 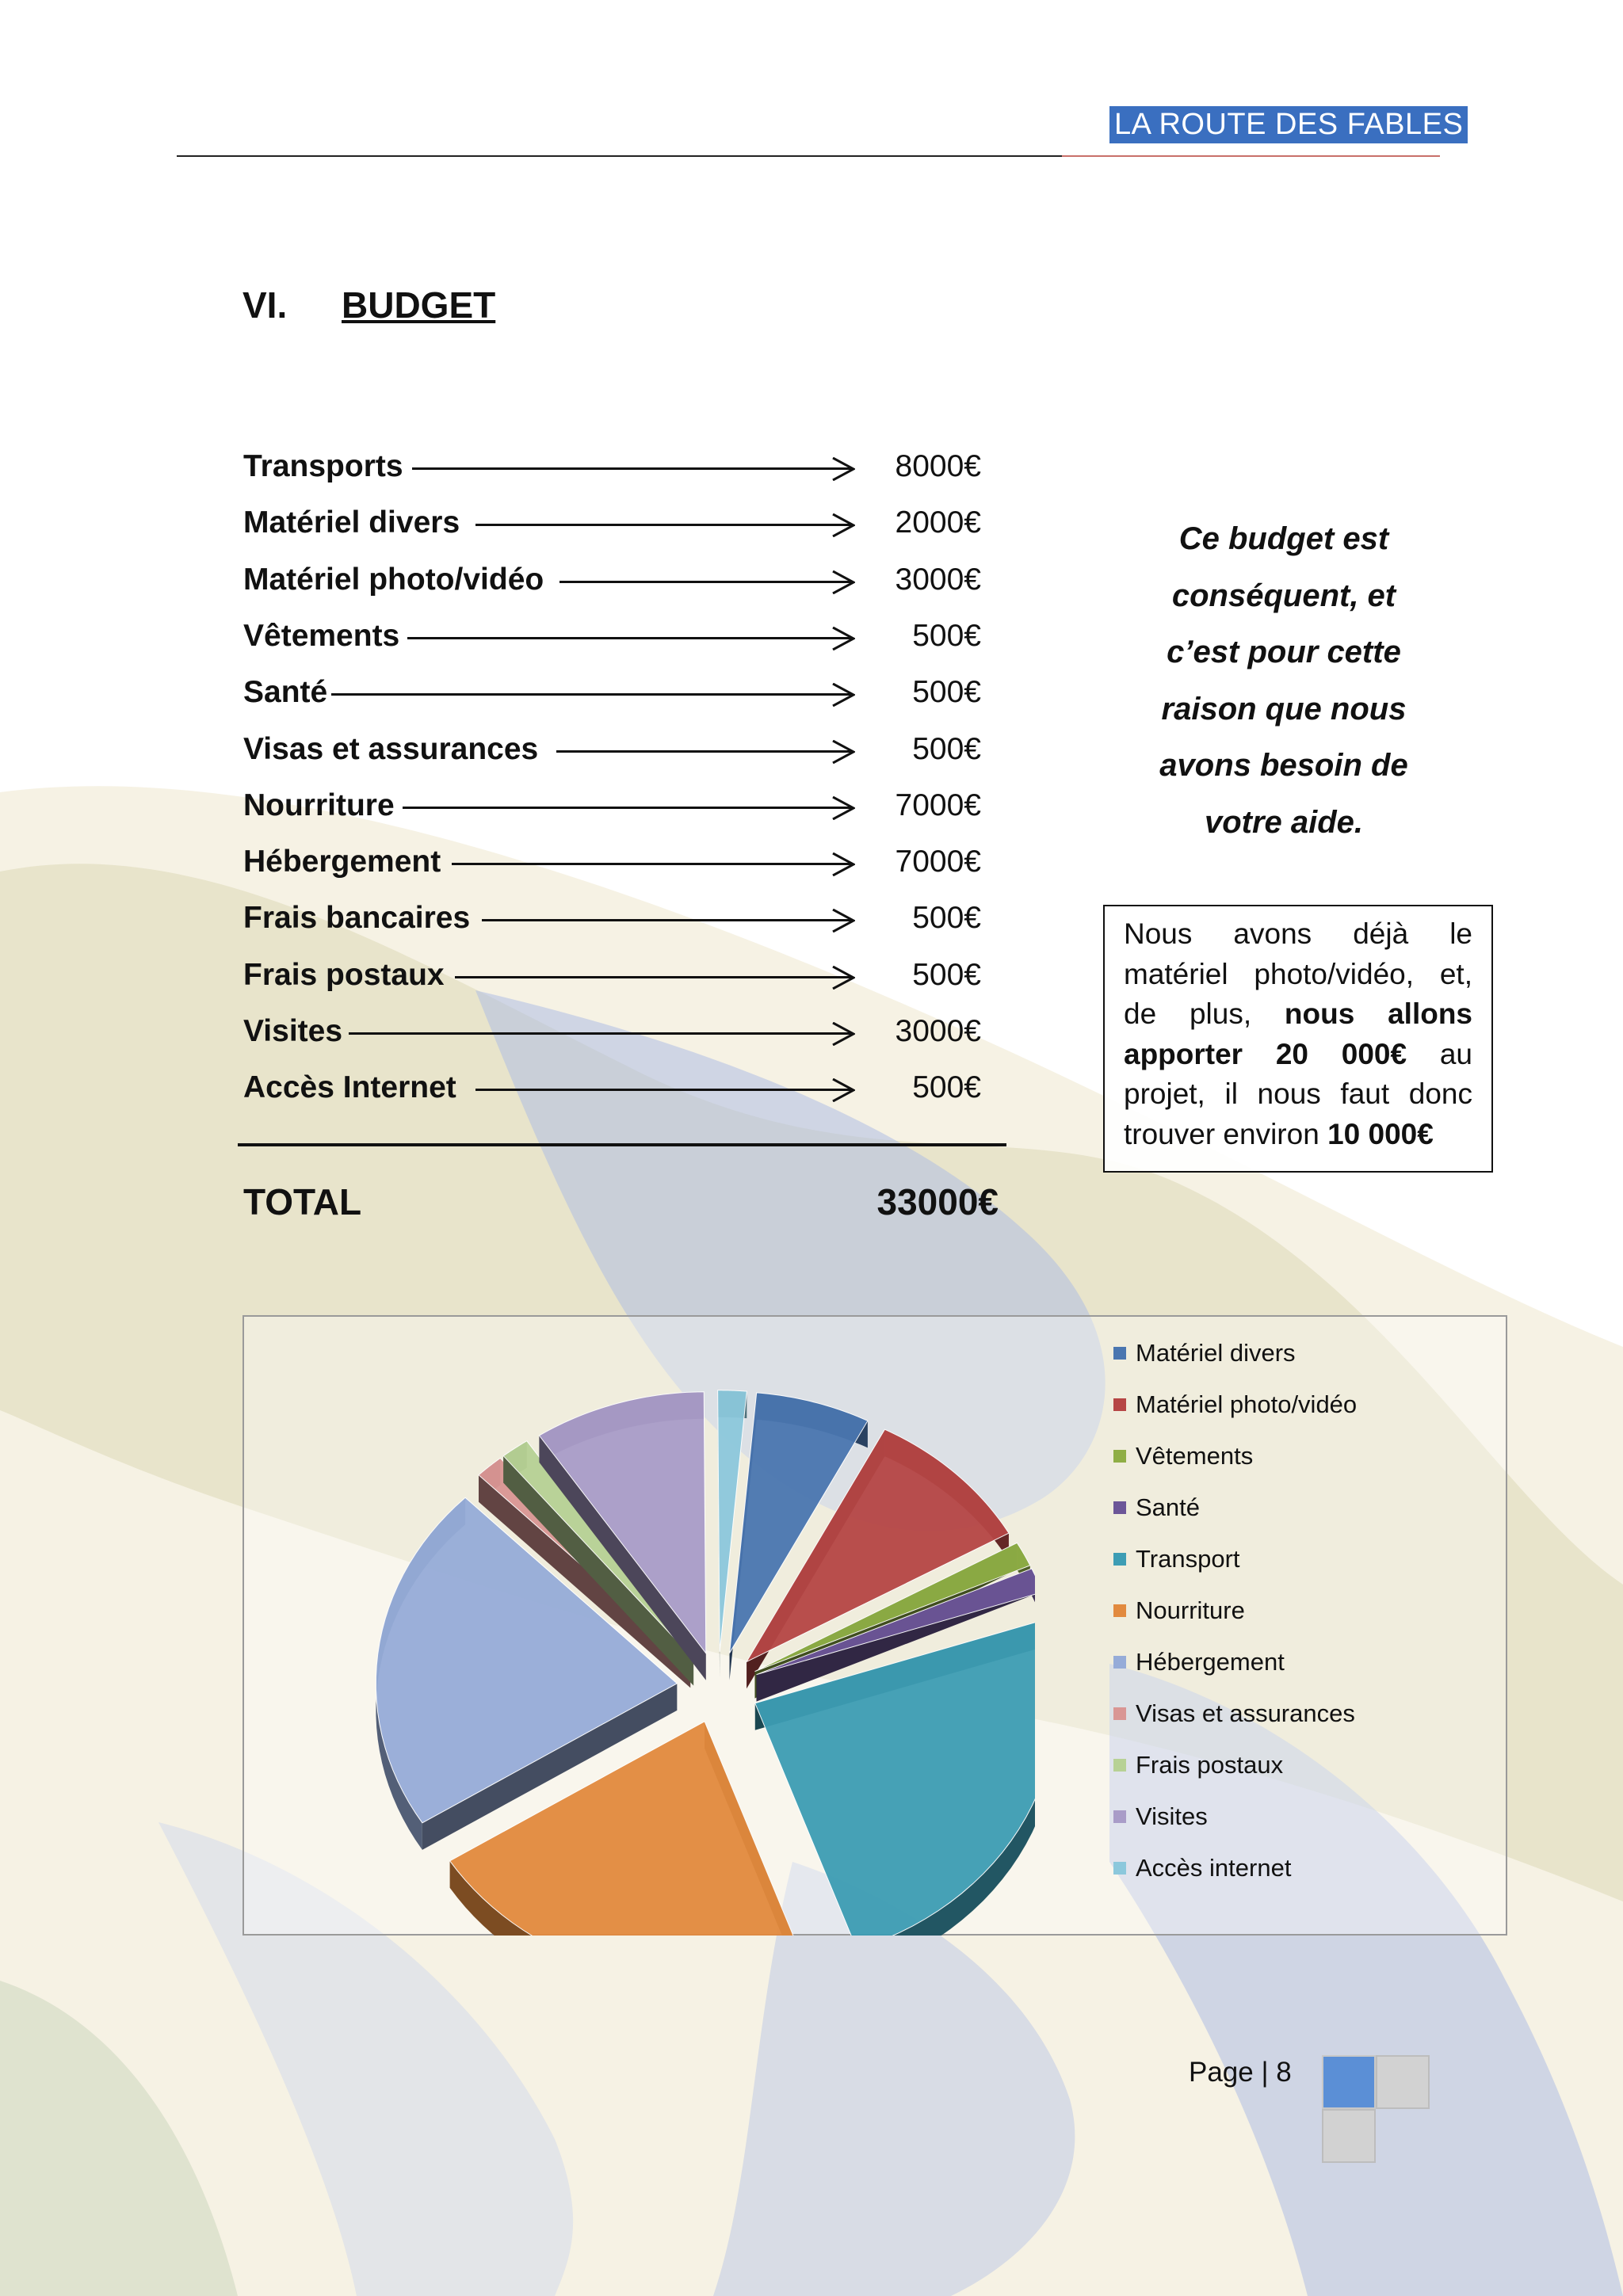 I want to click on budget-row-label: Nourriture, so click(x=319, y=805).